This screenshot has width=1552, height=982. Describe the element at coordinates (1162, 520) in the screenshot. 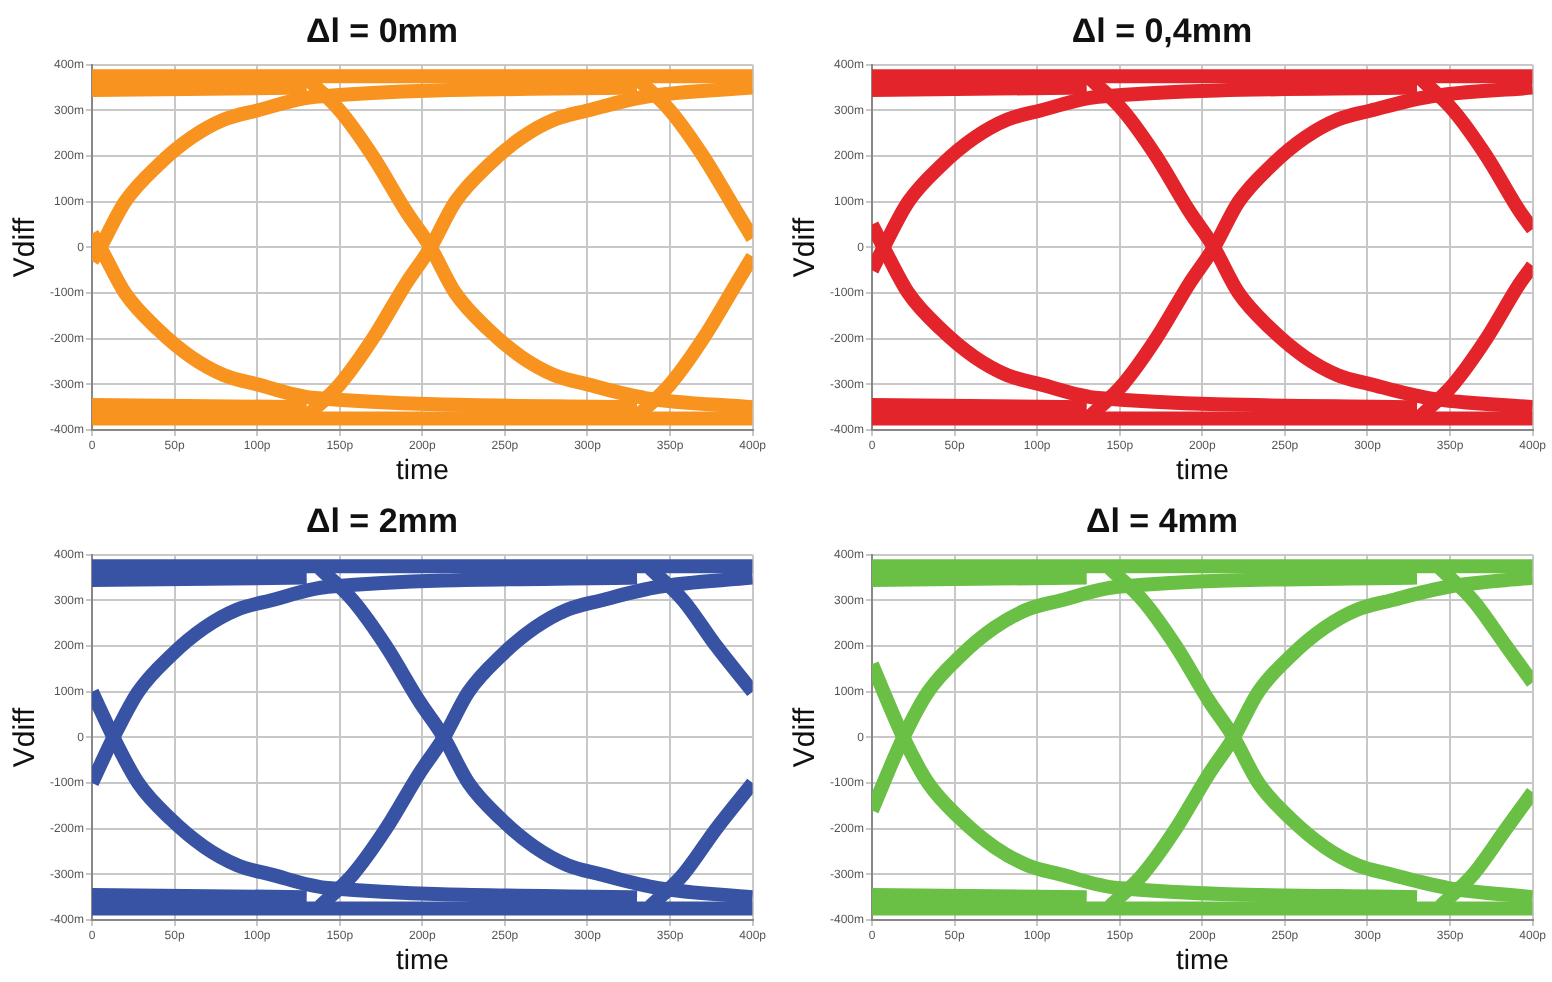

I see `chart-title: Δl = 4mm` at that location.